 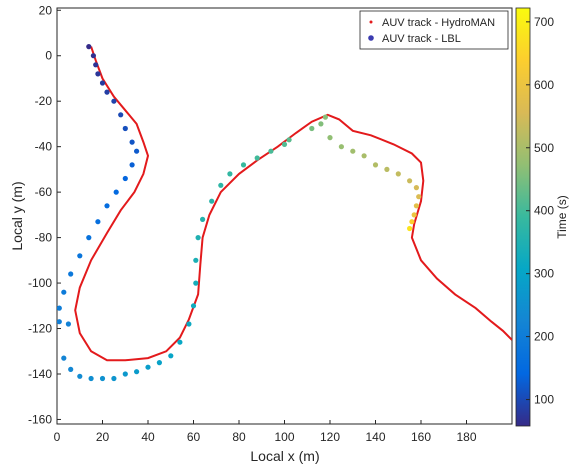 I want to click on y-tick-label: -40, so click(x=44, y=147).